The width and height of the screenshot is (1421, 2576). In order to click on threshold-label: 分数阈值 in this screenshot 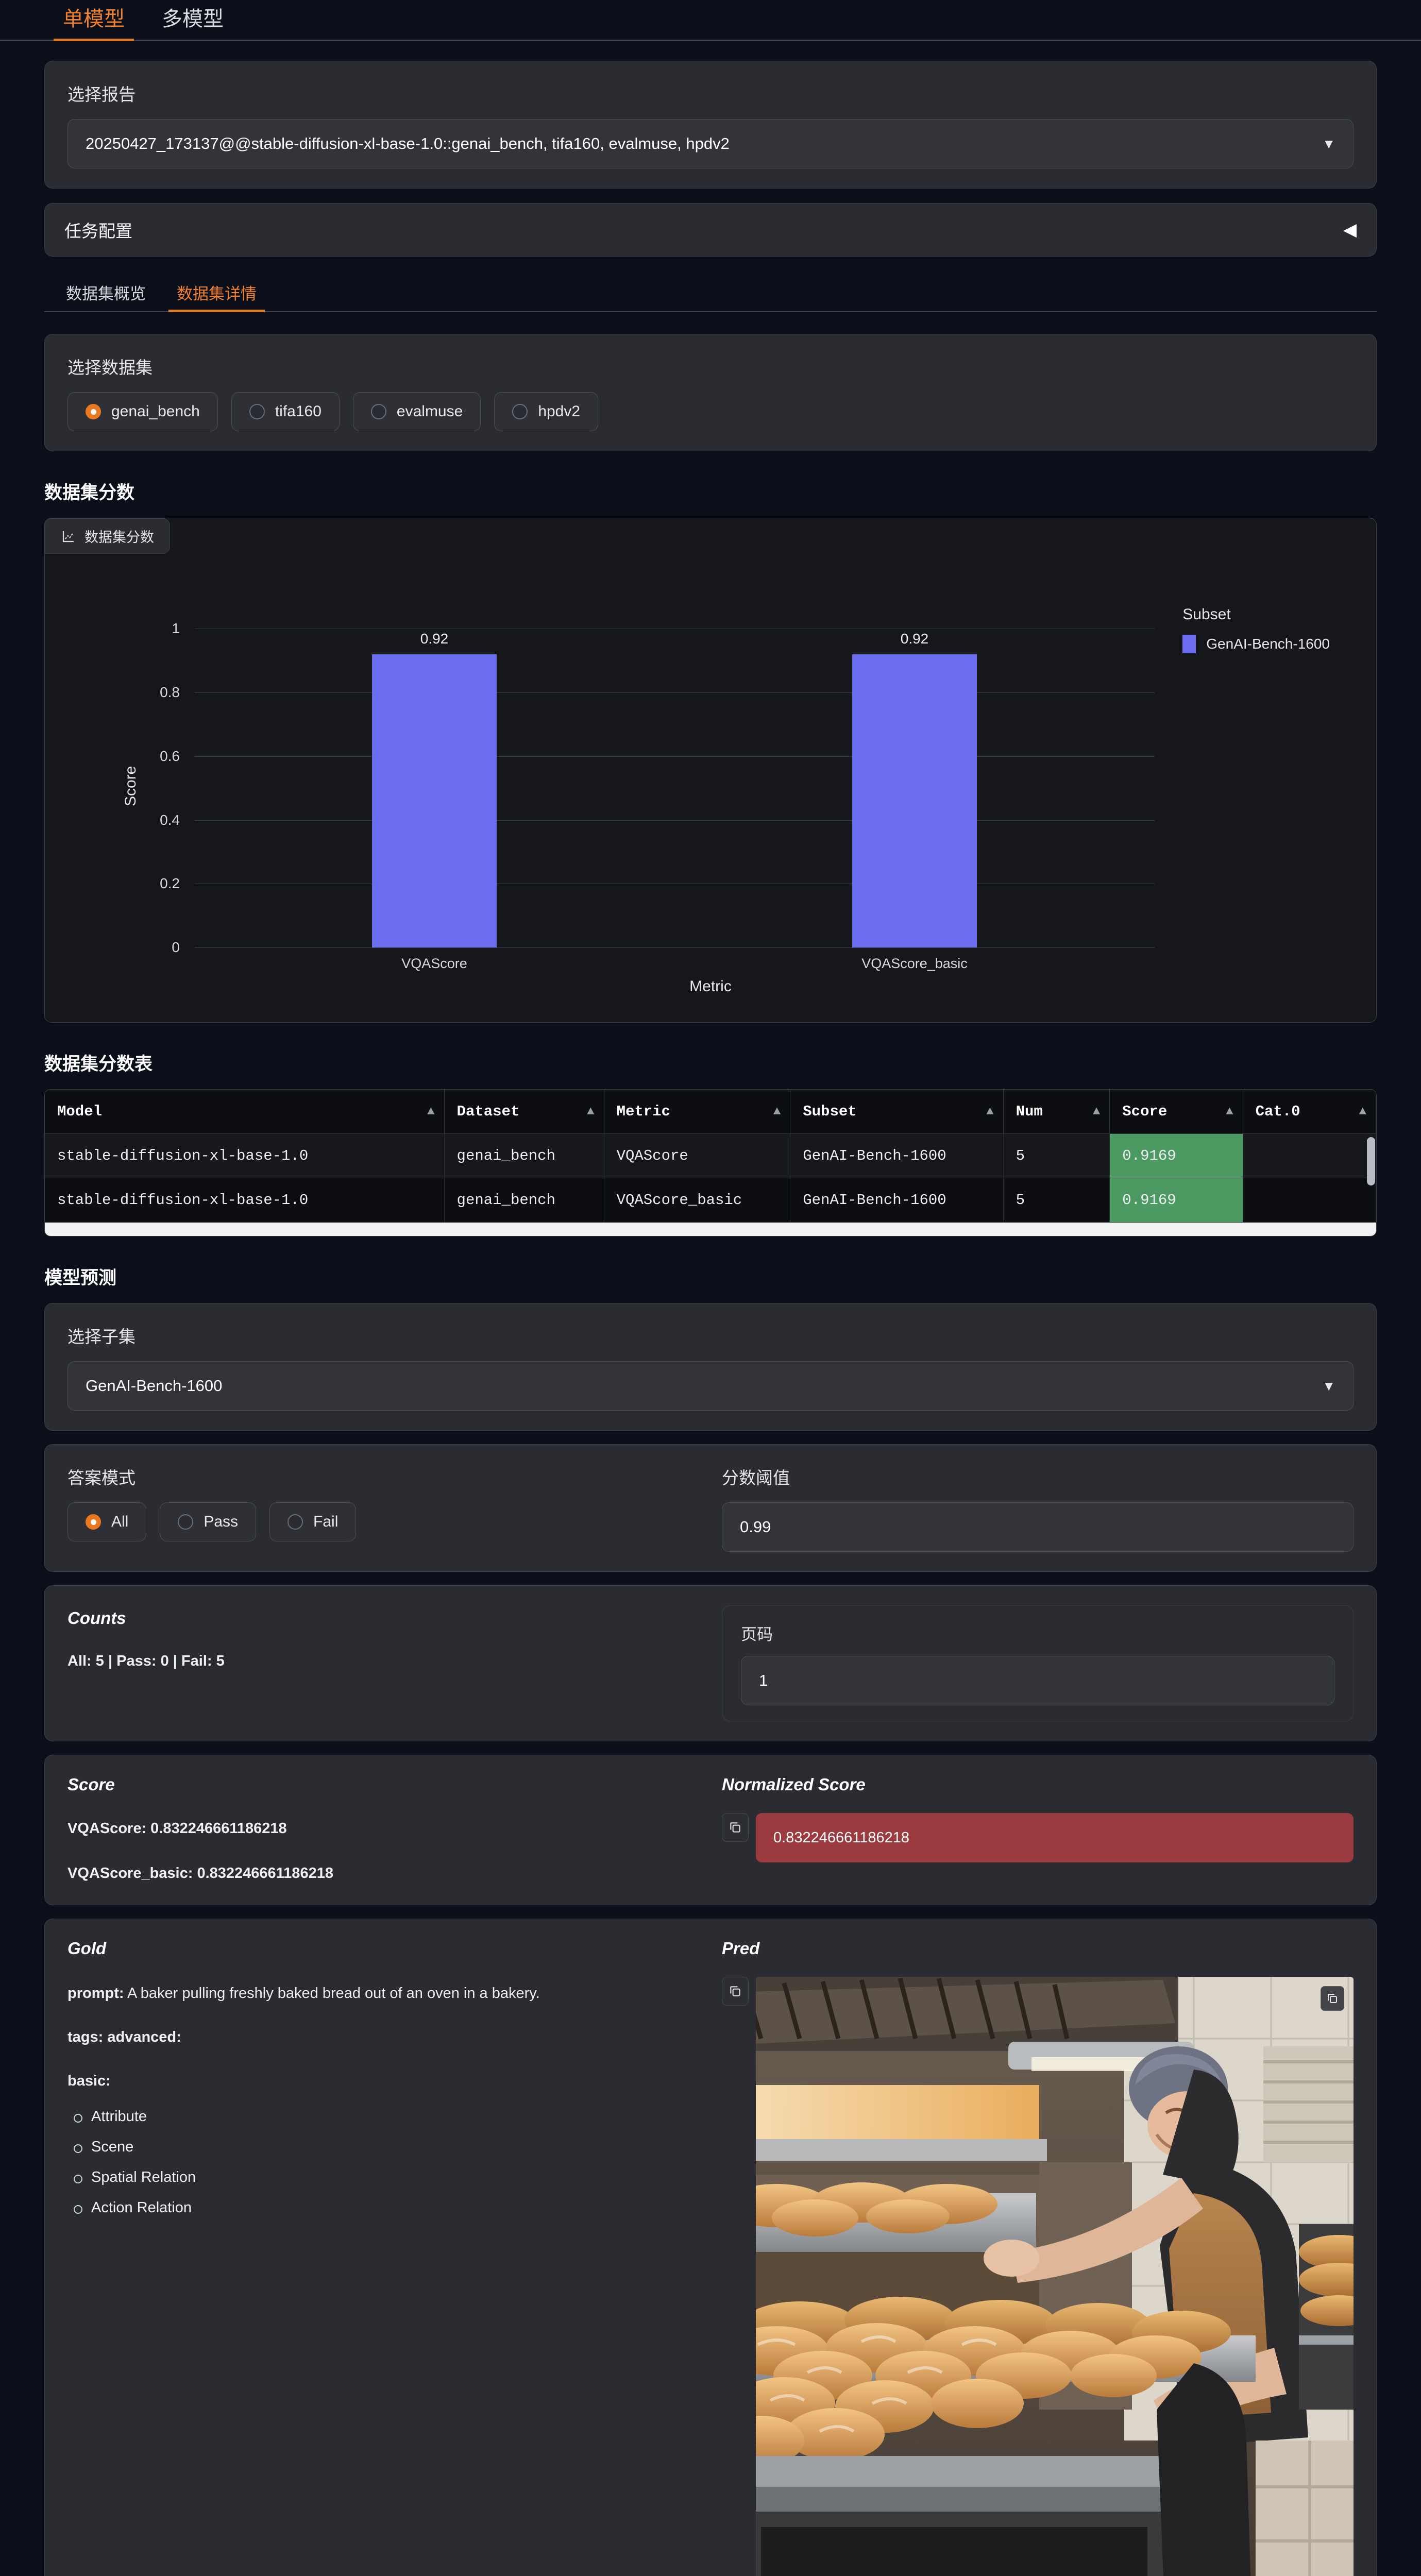, I will do `click(756, 1477)`.